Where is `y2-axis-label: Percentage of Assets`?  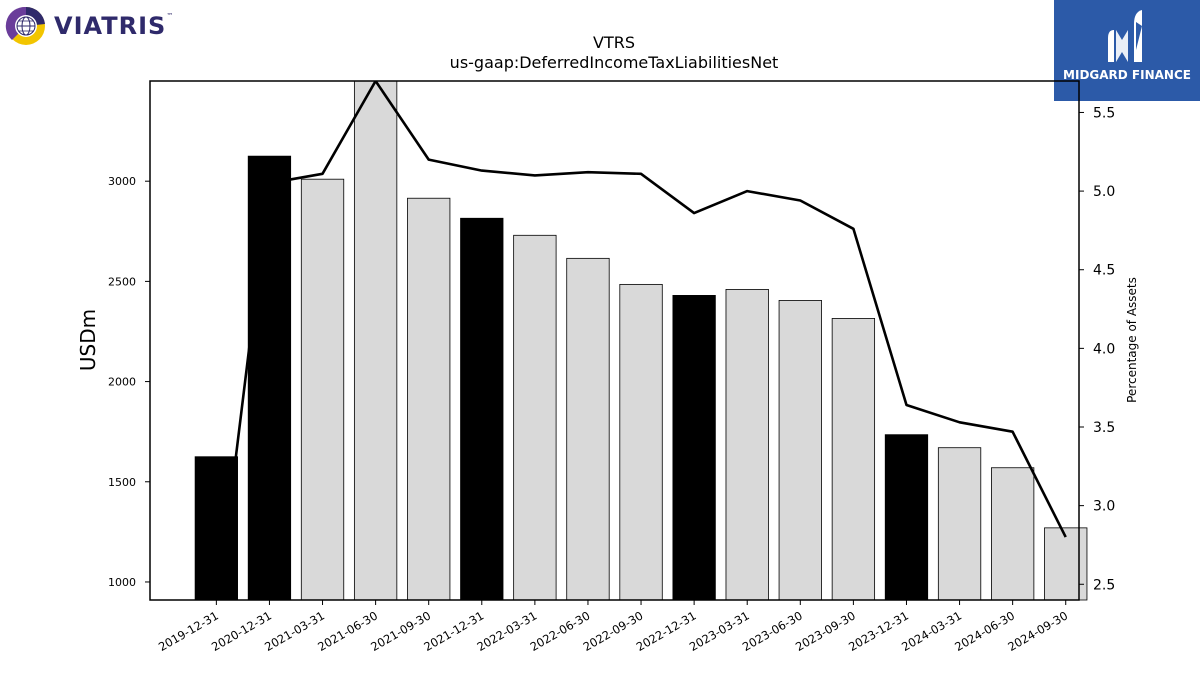
y2-axis-label: Percentage of Assets is located at coordinates (1132, 340).